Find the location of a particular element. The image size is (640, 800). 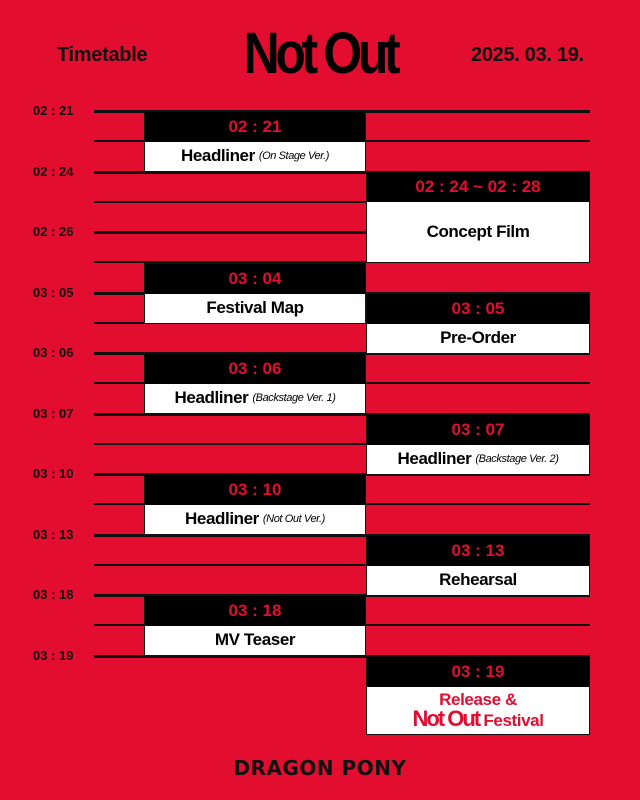

time-label: 03 : 18 is located at coordinates (53, 594).